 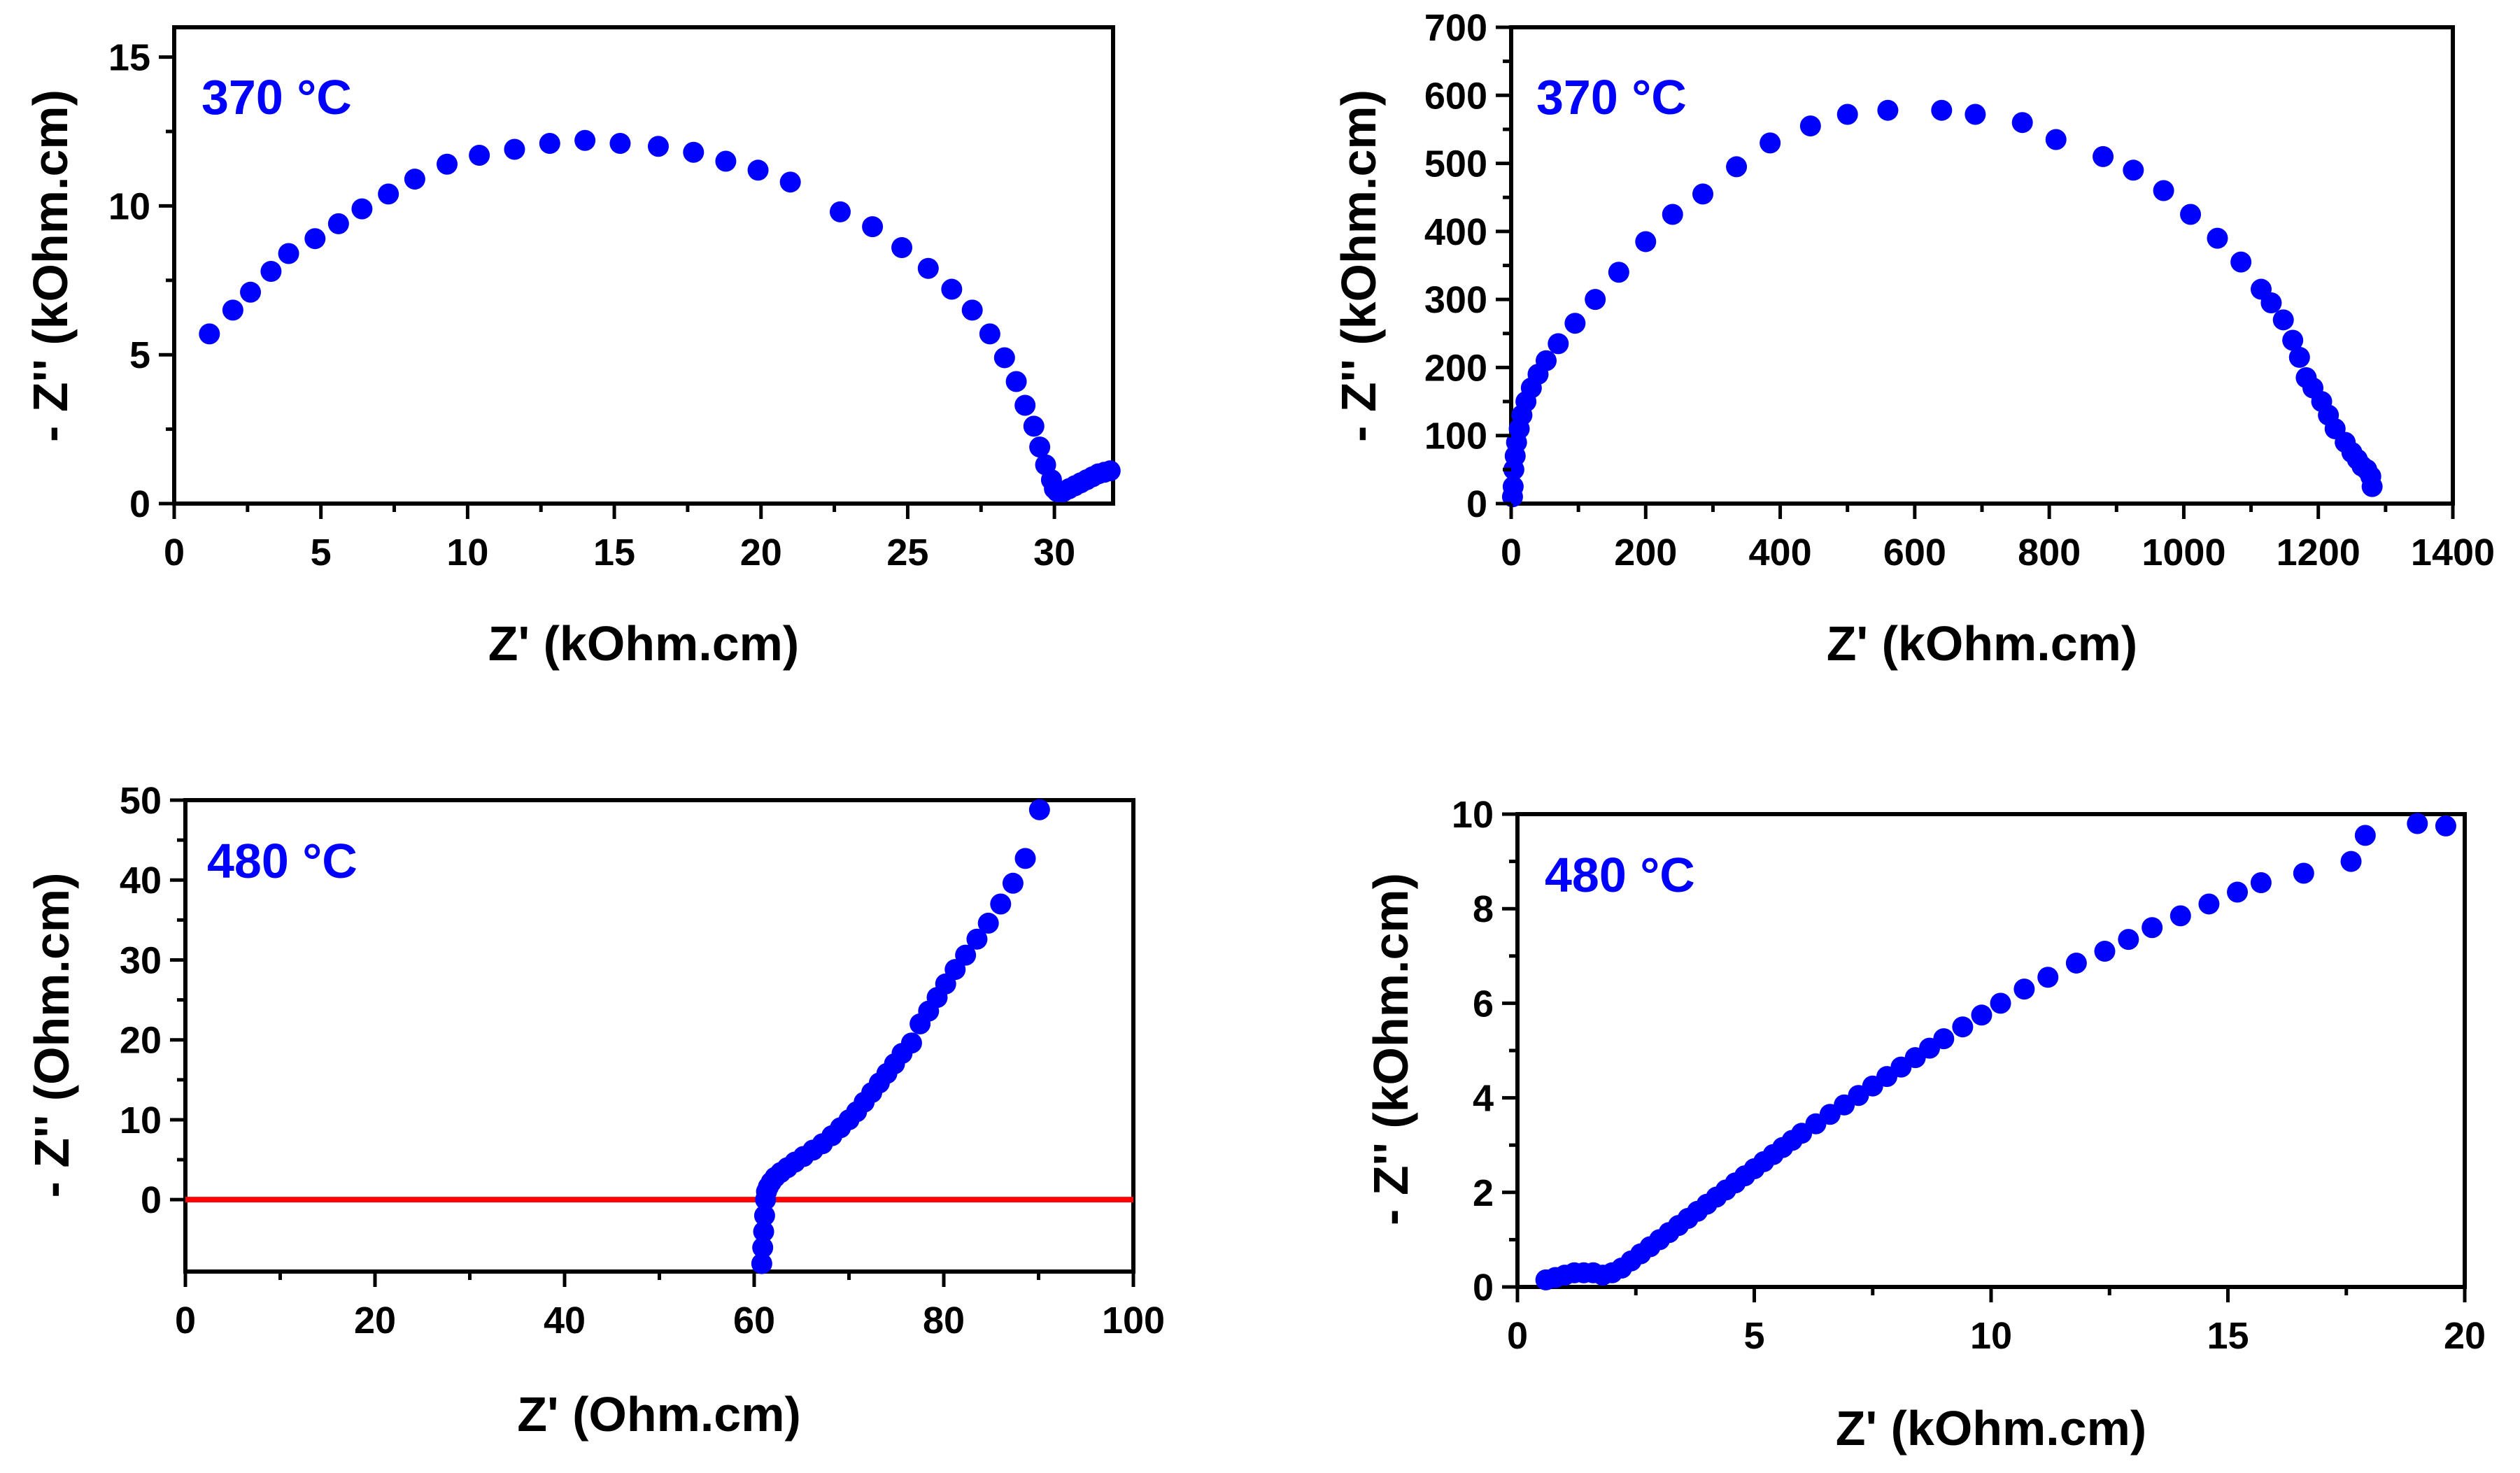 What do you see at coordinates (1054, 553) in the screenshot?
I see `x-tick-label: 30` at bounding box center [1054, 553].